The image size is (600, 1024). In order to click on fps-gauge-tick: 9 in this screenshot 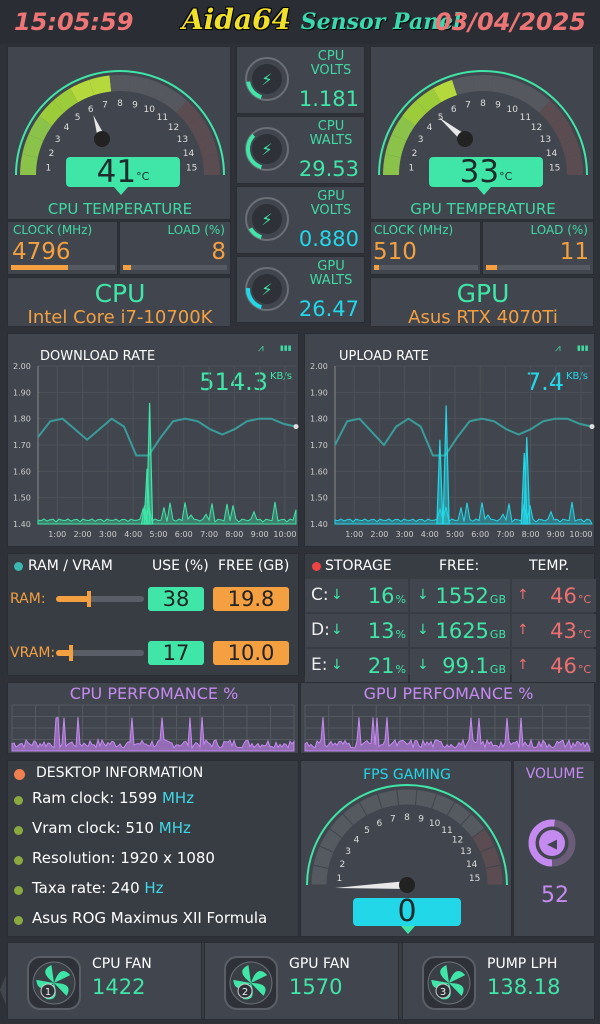, I will do `click(421, 819)`.